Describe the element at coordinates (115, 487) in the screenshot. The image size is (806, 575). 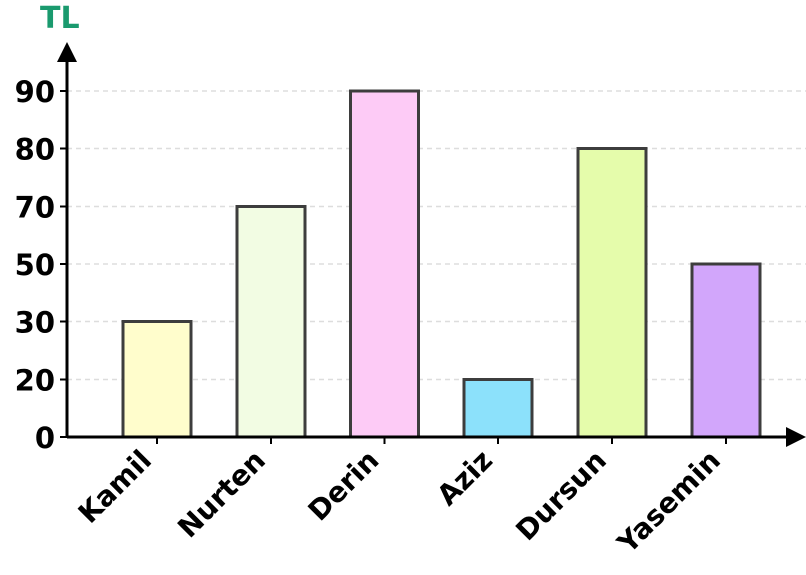
I see `x-tick-label: Kamil` at that location.